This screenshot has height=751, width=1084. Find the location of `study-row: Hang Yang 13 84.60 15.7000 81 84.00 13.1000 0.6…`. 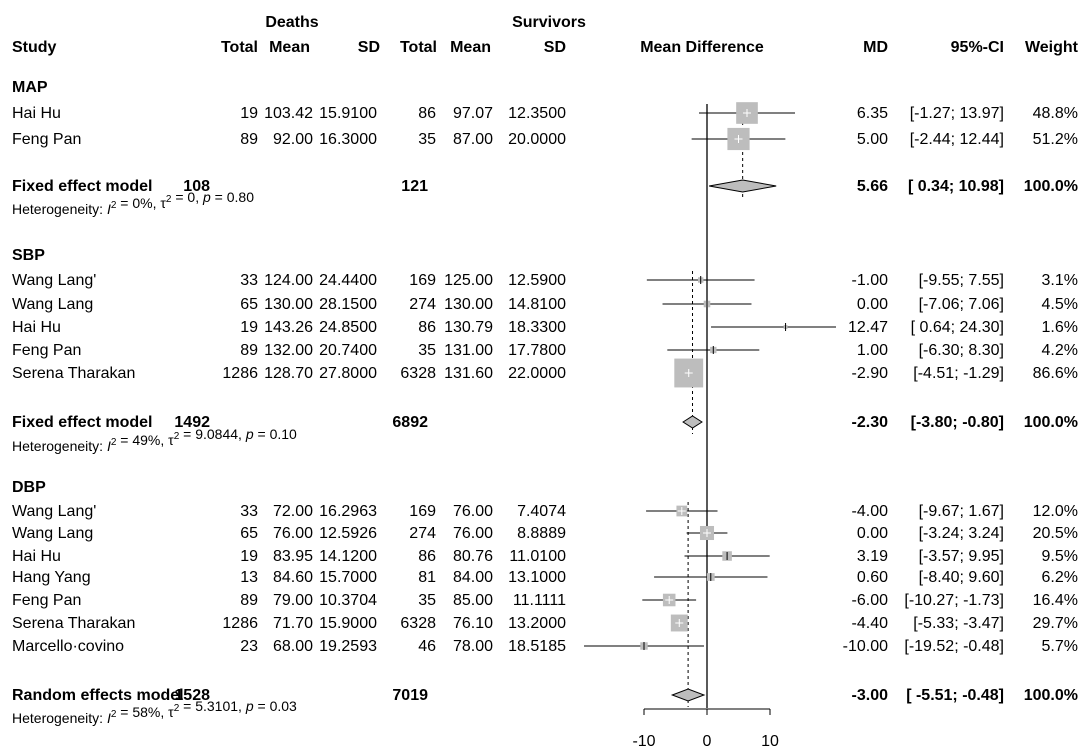

study-row: Hang Yang 13 84.60 15.7000 81 84.00 13.1000 0.6… is located at coordinates (545, 577).